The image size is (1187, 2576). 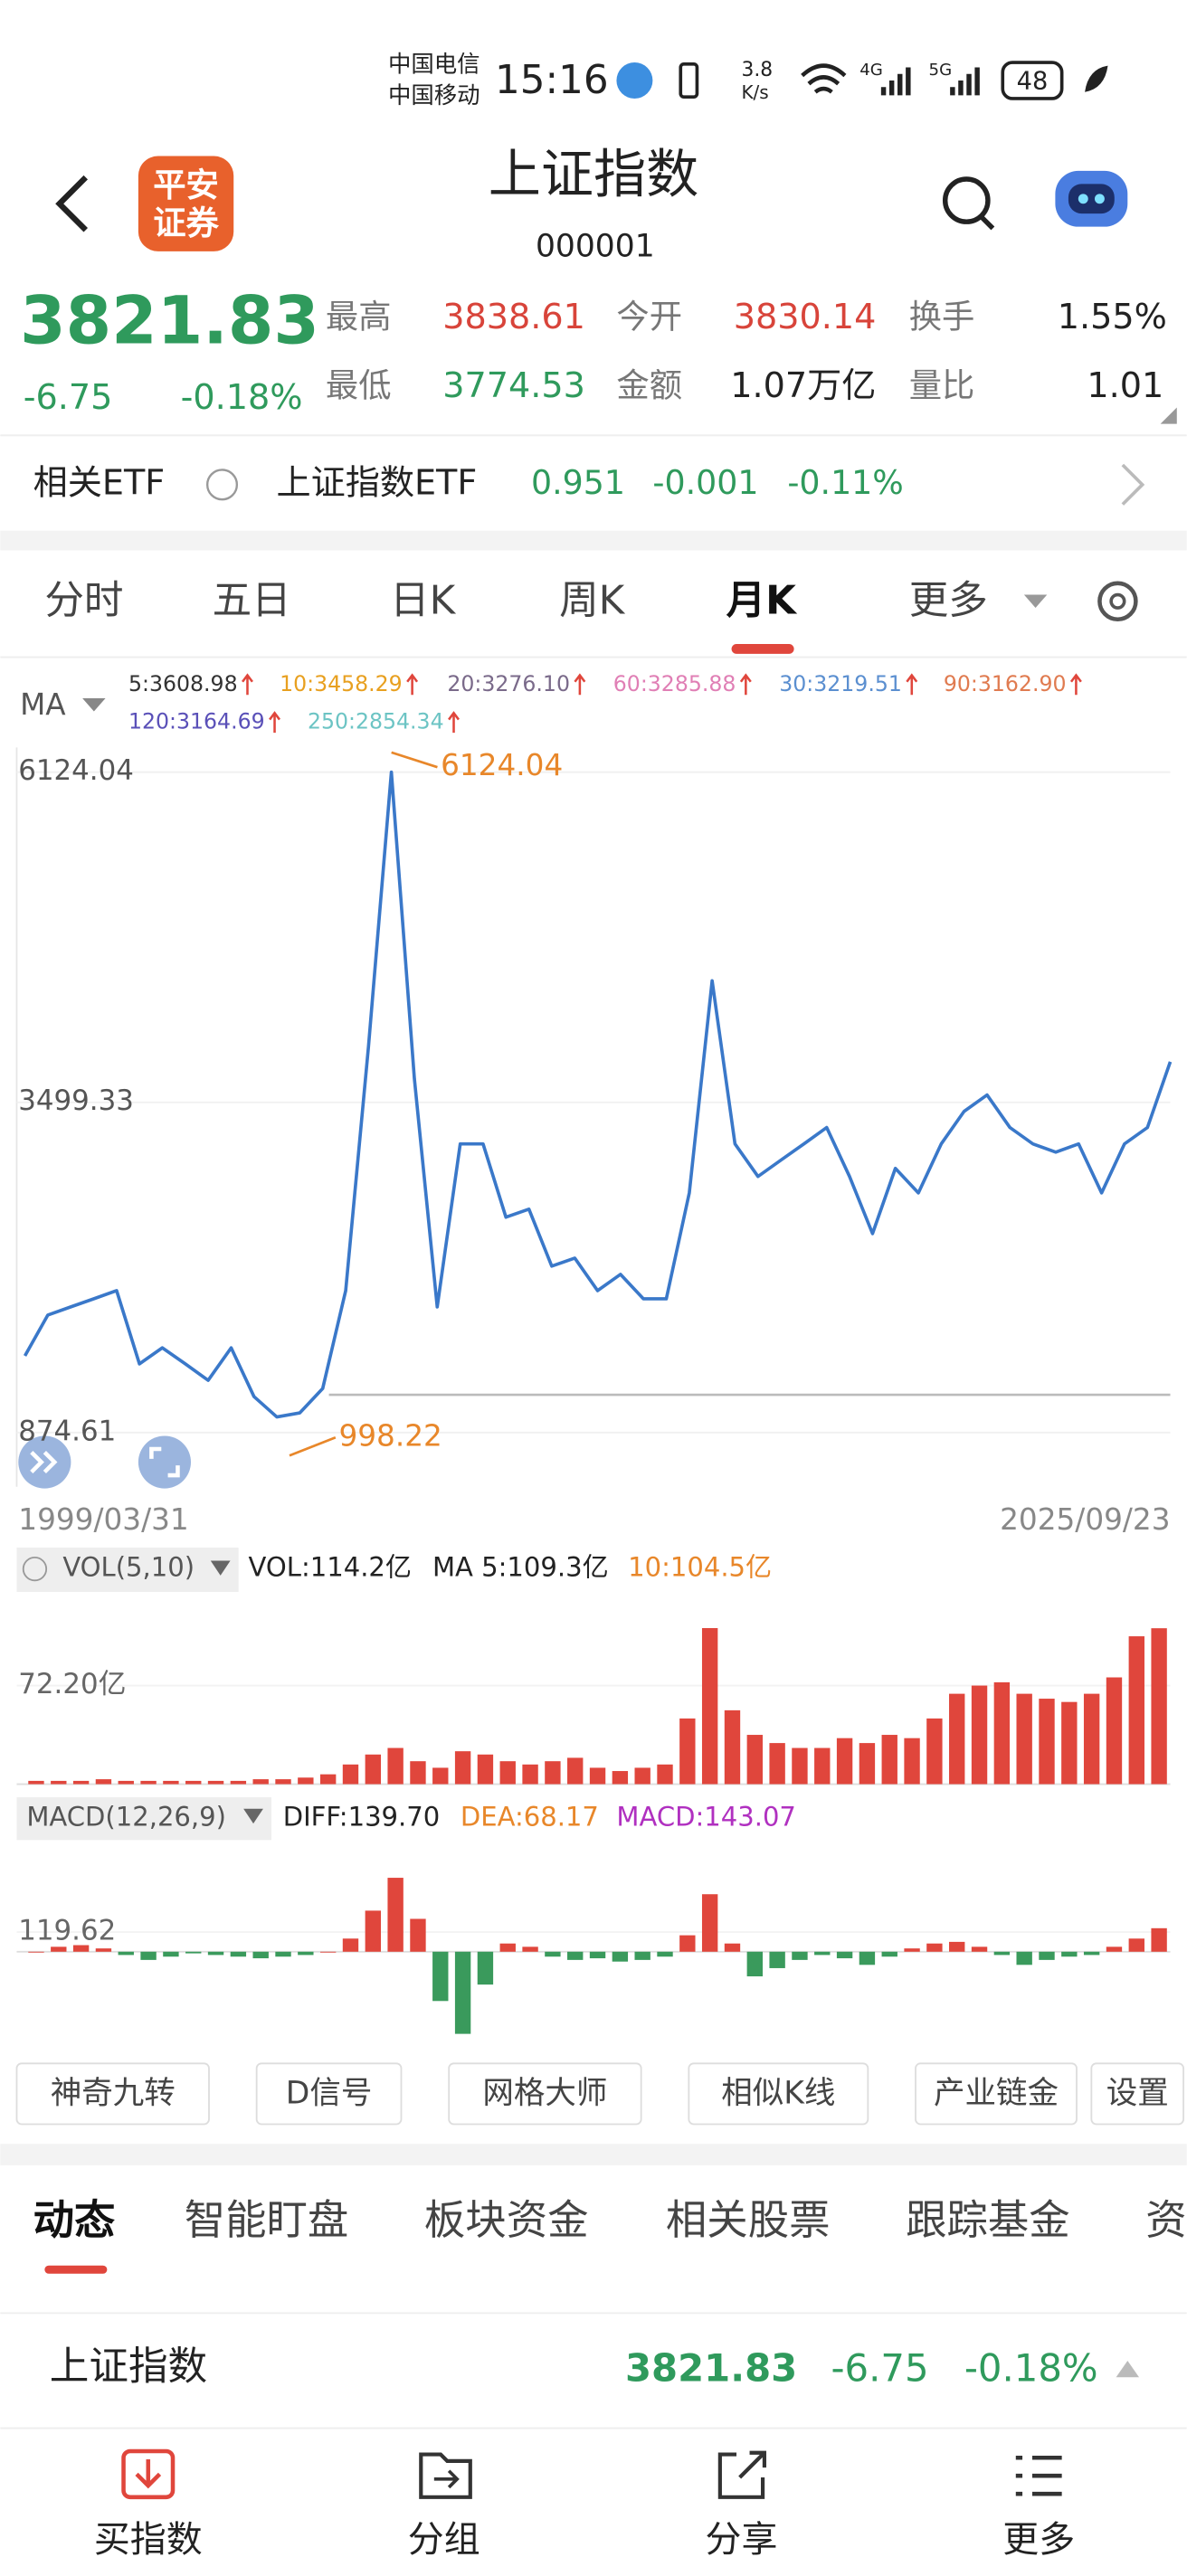 I want to click on max-pointer, so click(x=414, y=760).